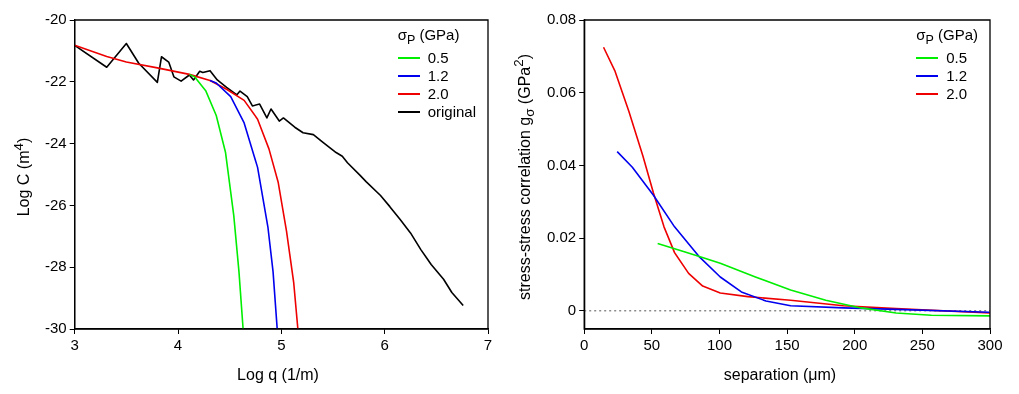  I want to click on x-tick-label: 50, so click(652, 345).